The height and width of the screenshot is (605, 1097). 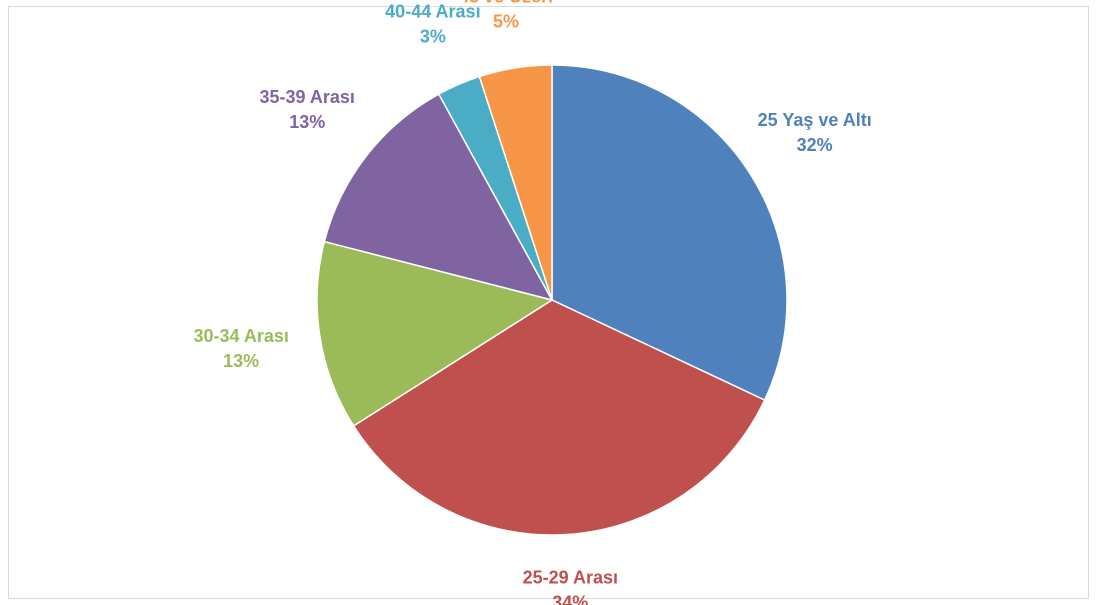 I want to click on slice-value-label: 5%, so click(x=506, y=21).